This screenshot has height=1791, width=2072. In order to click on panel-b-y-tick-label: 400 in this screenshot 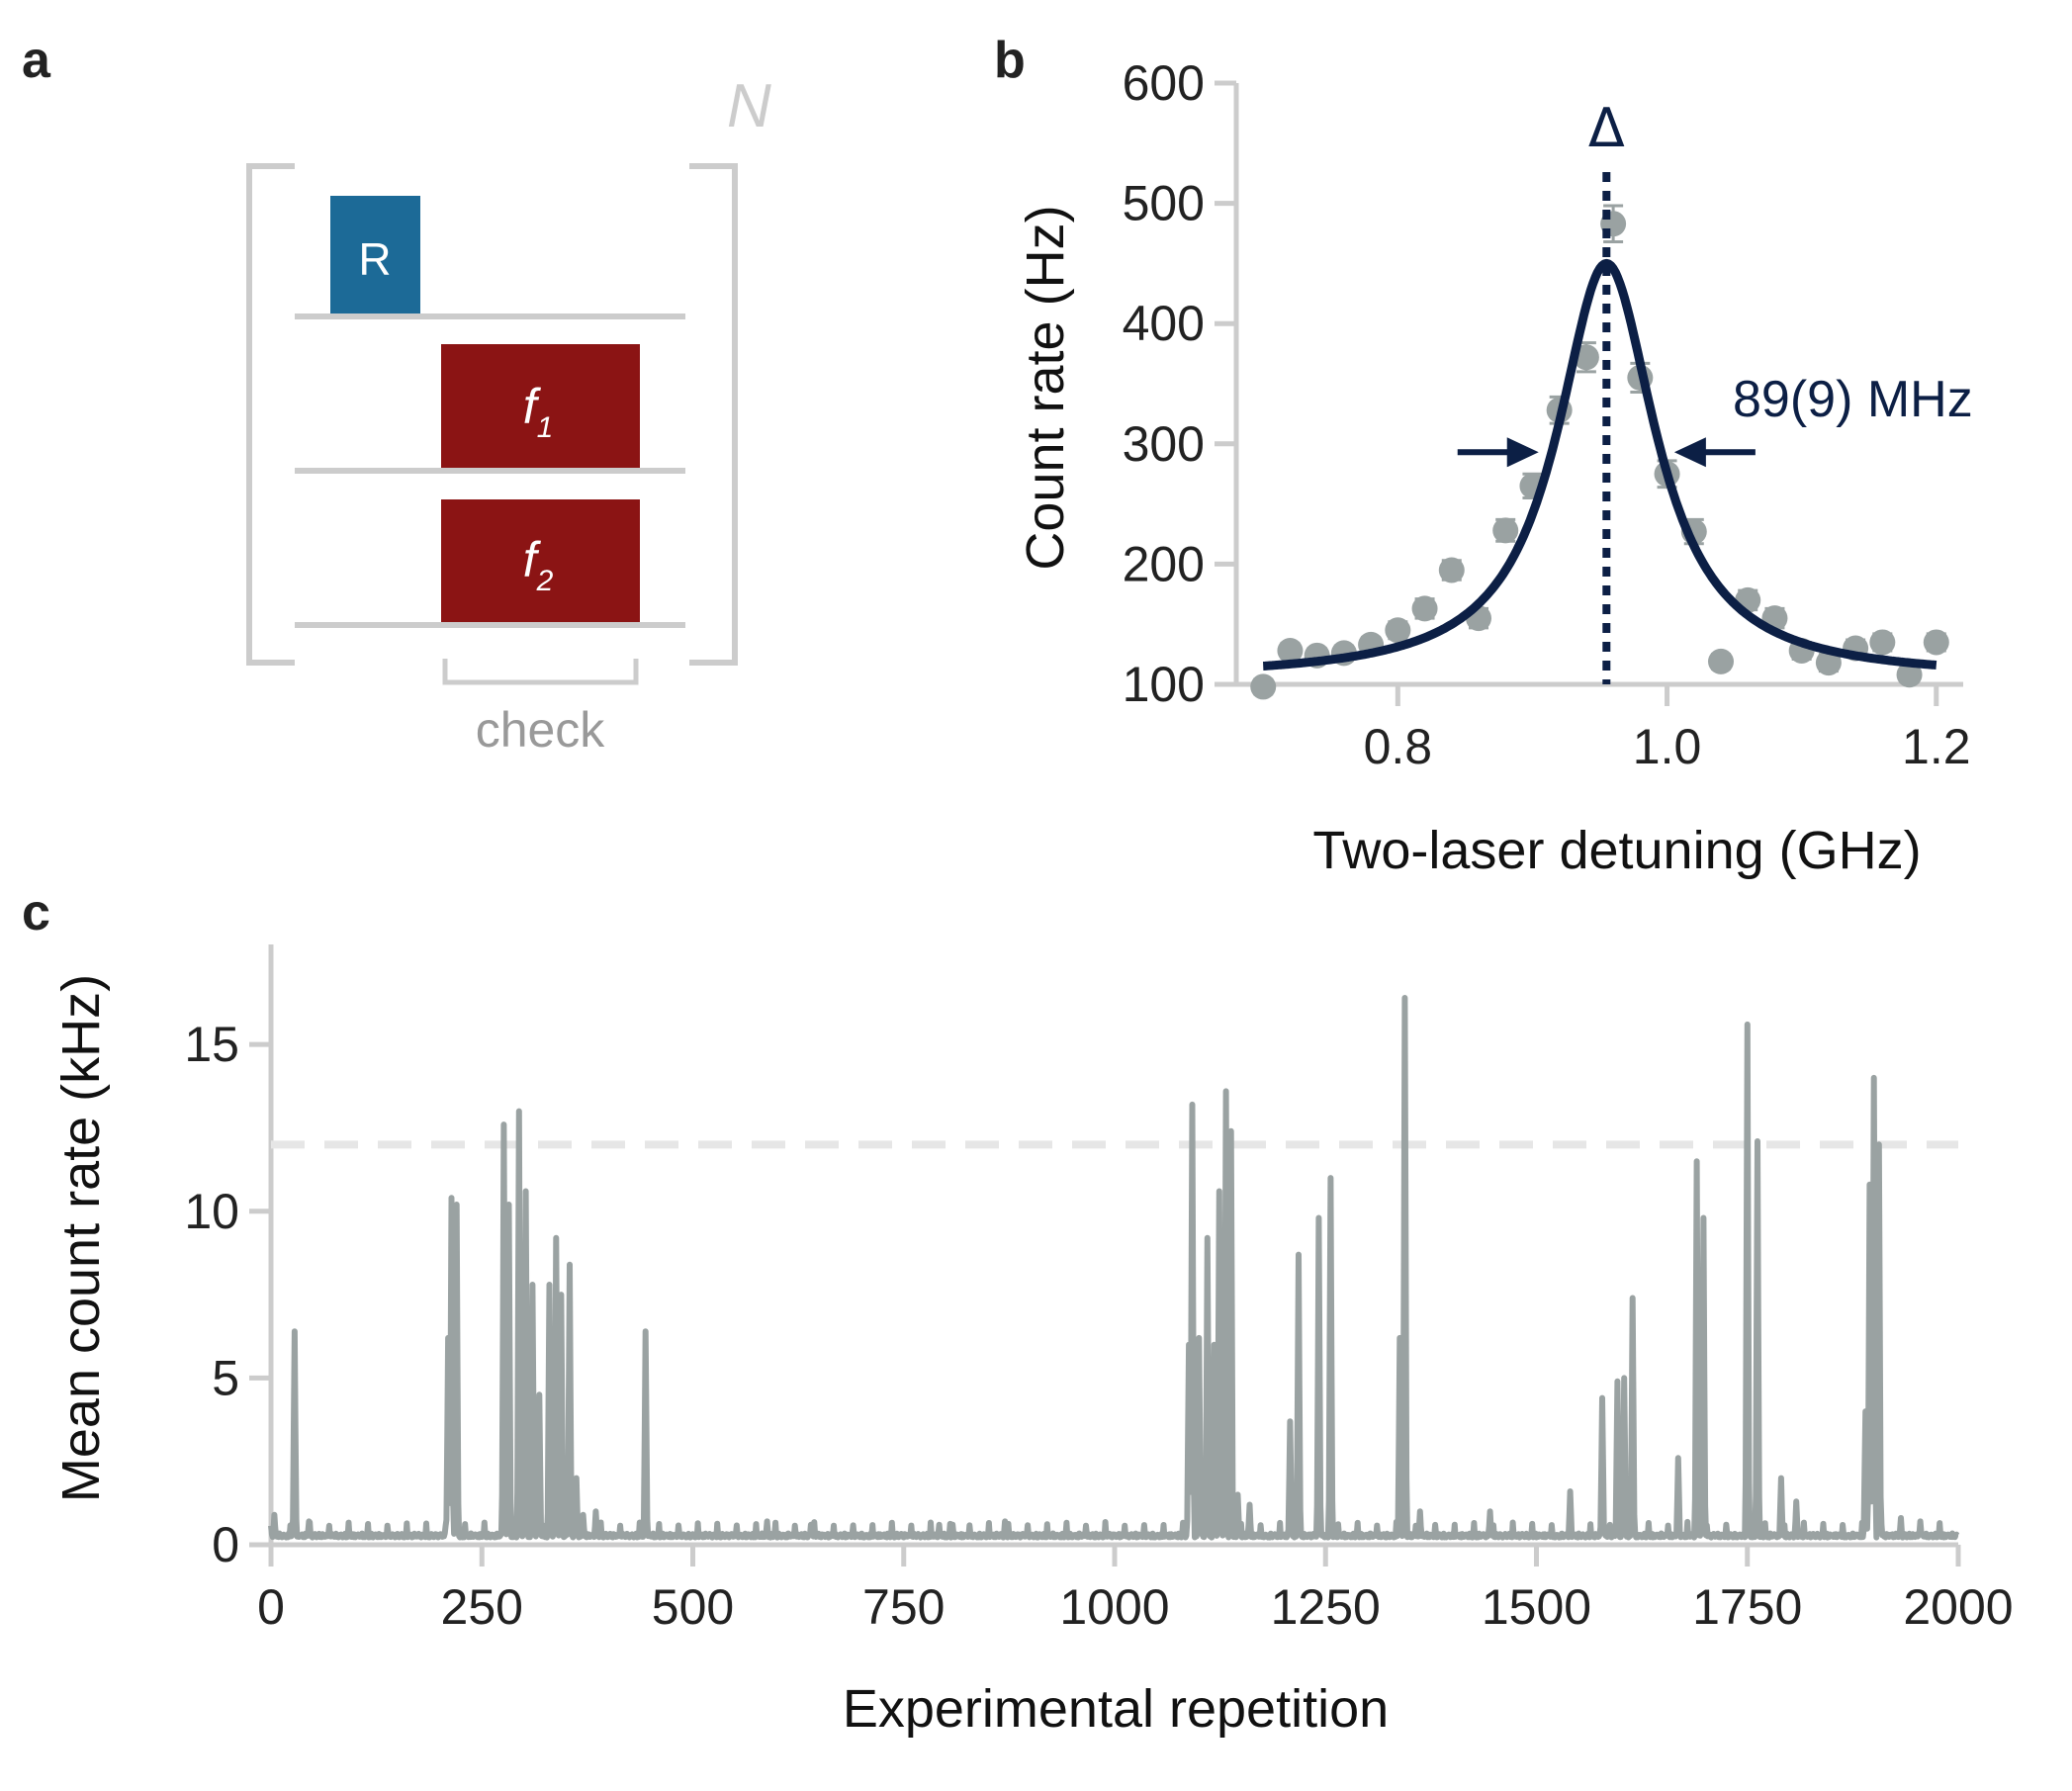, I will do `click(1164, 323)`.